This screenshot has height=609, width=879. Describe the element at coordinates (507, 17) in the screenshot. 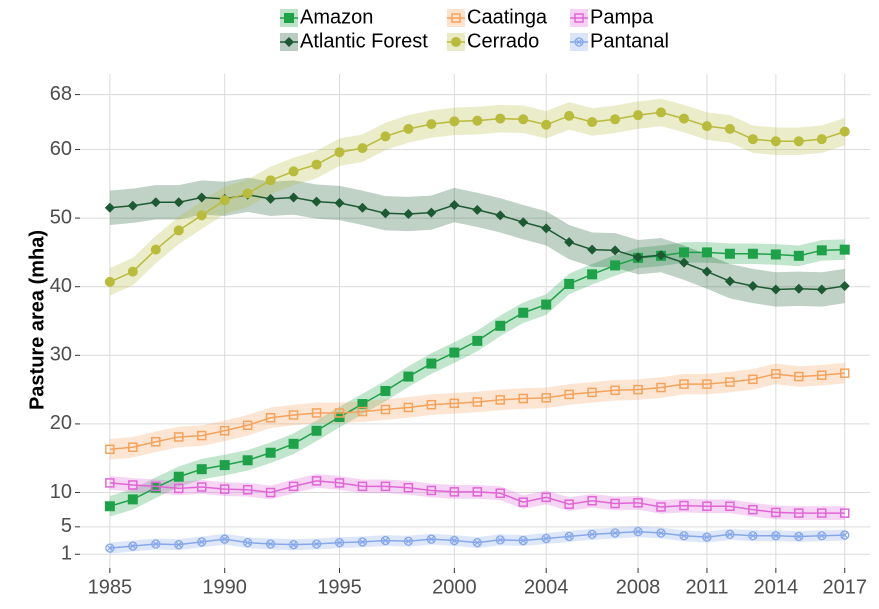

I see `legend-label: Caatinga` at that location.